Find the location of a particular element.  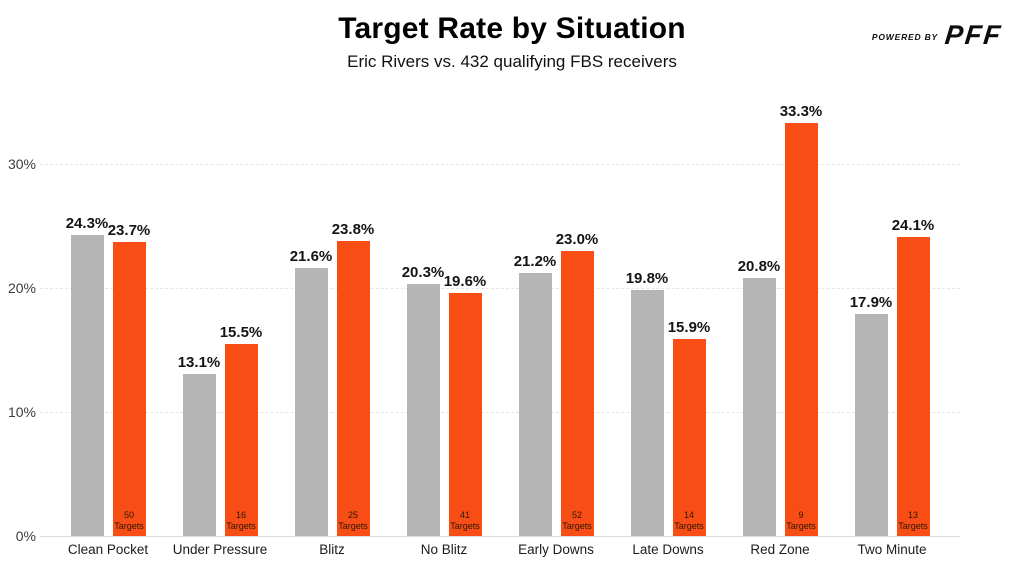

bar-value-label-orange-two-minute: 24.1% is located at coordinates (913, 226).